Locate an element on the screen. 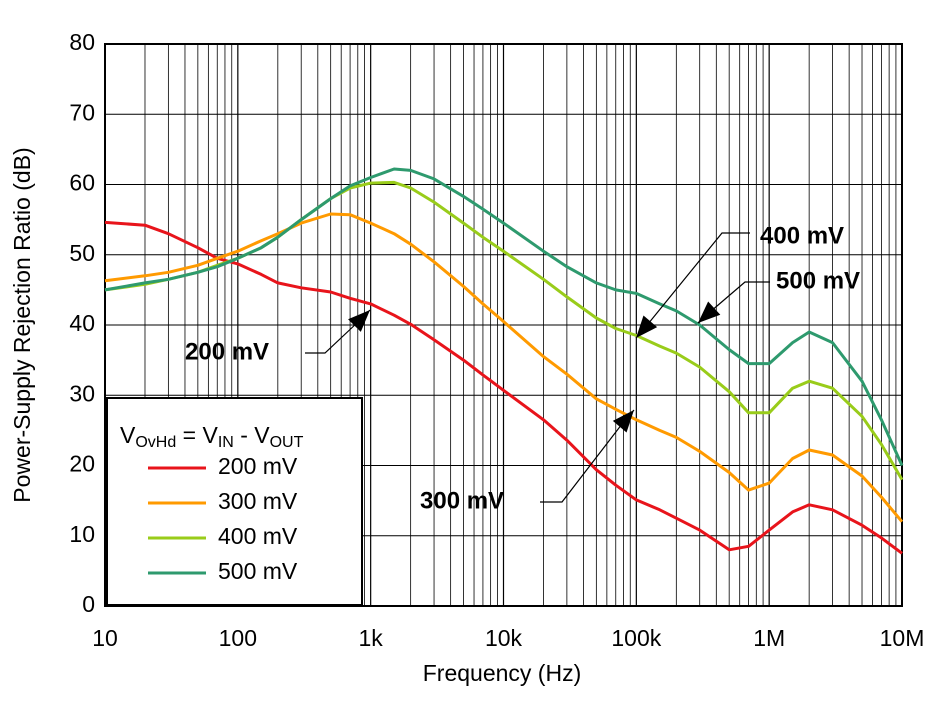  legend-title-text: - V is located at coordinates (252, 435).